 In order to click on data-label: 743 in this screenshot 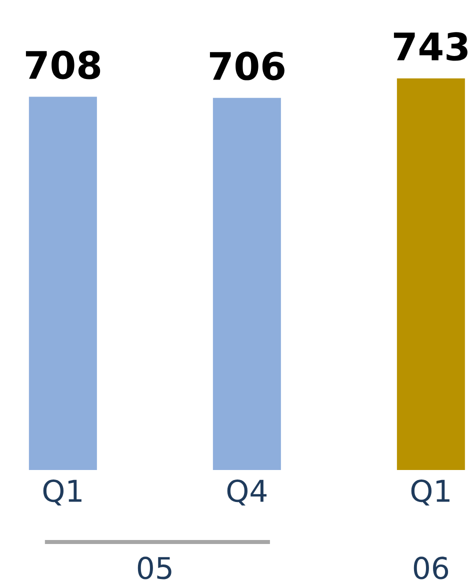, I will do `click(431, 46)`.